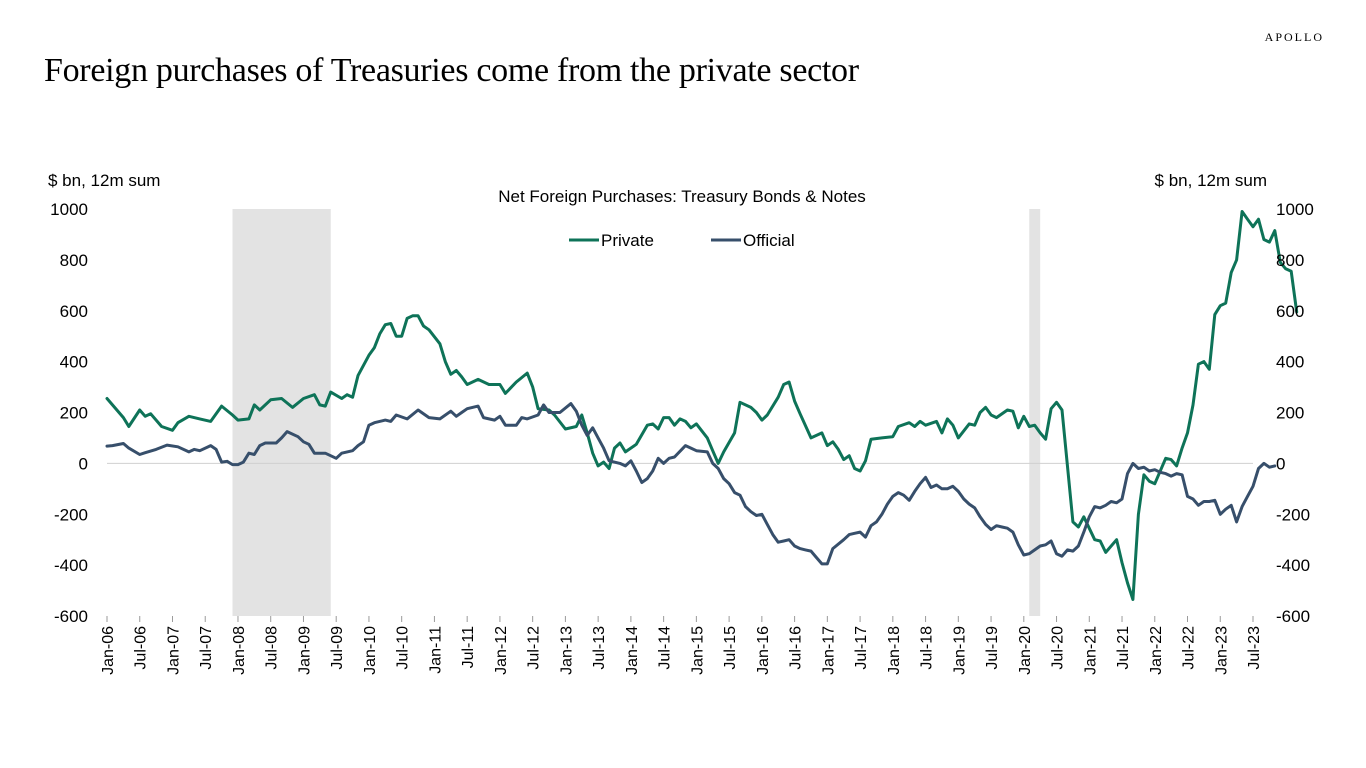 The image size is (1366, 768). What do you see at coordinates (894, 650) in the screenshot?
I see `x-tick-label: Jan-18` at bounding box center [894, 650].